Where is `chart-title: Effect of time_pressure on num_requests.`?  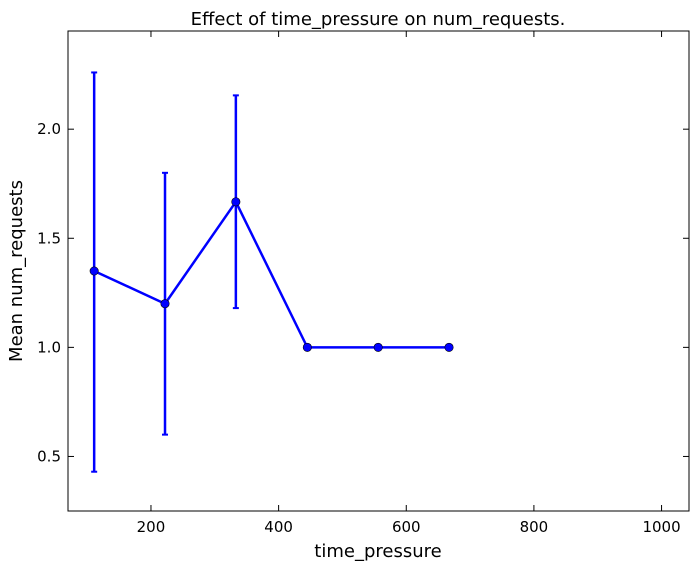 chart-title: Effect of time_pressure on num_requests. is located at coordinates (378, 19).